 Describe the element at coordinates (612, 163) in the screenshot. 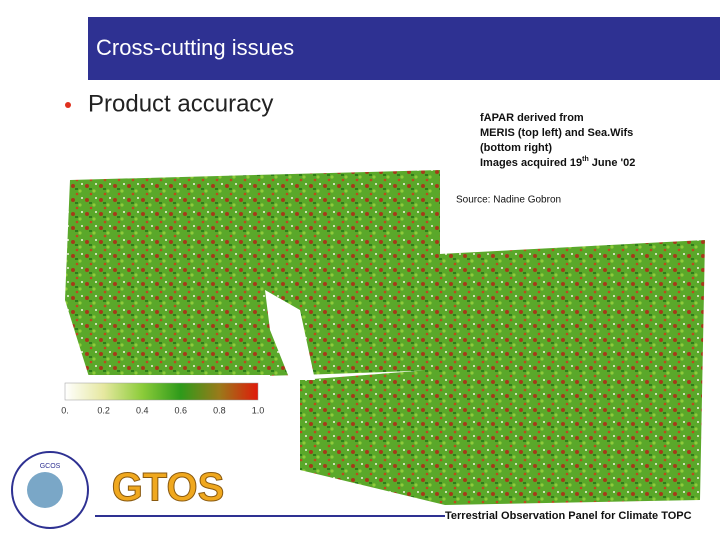

I see `caption-date: June '02` at that location.